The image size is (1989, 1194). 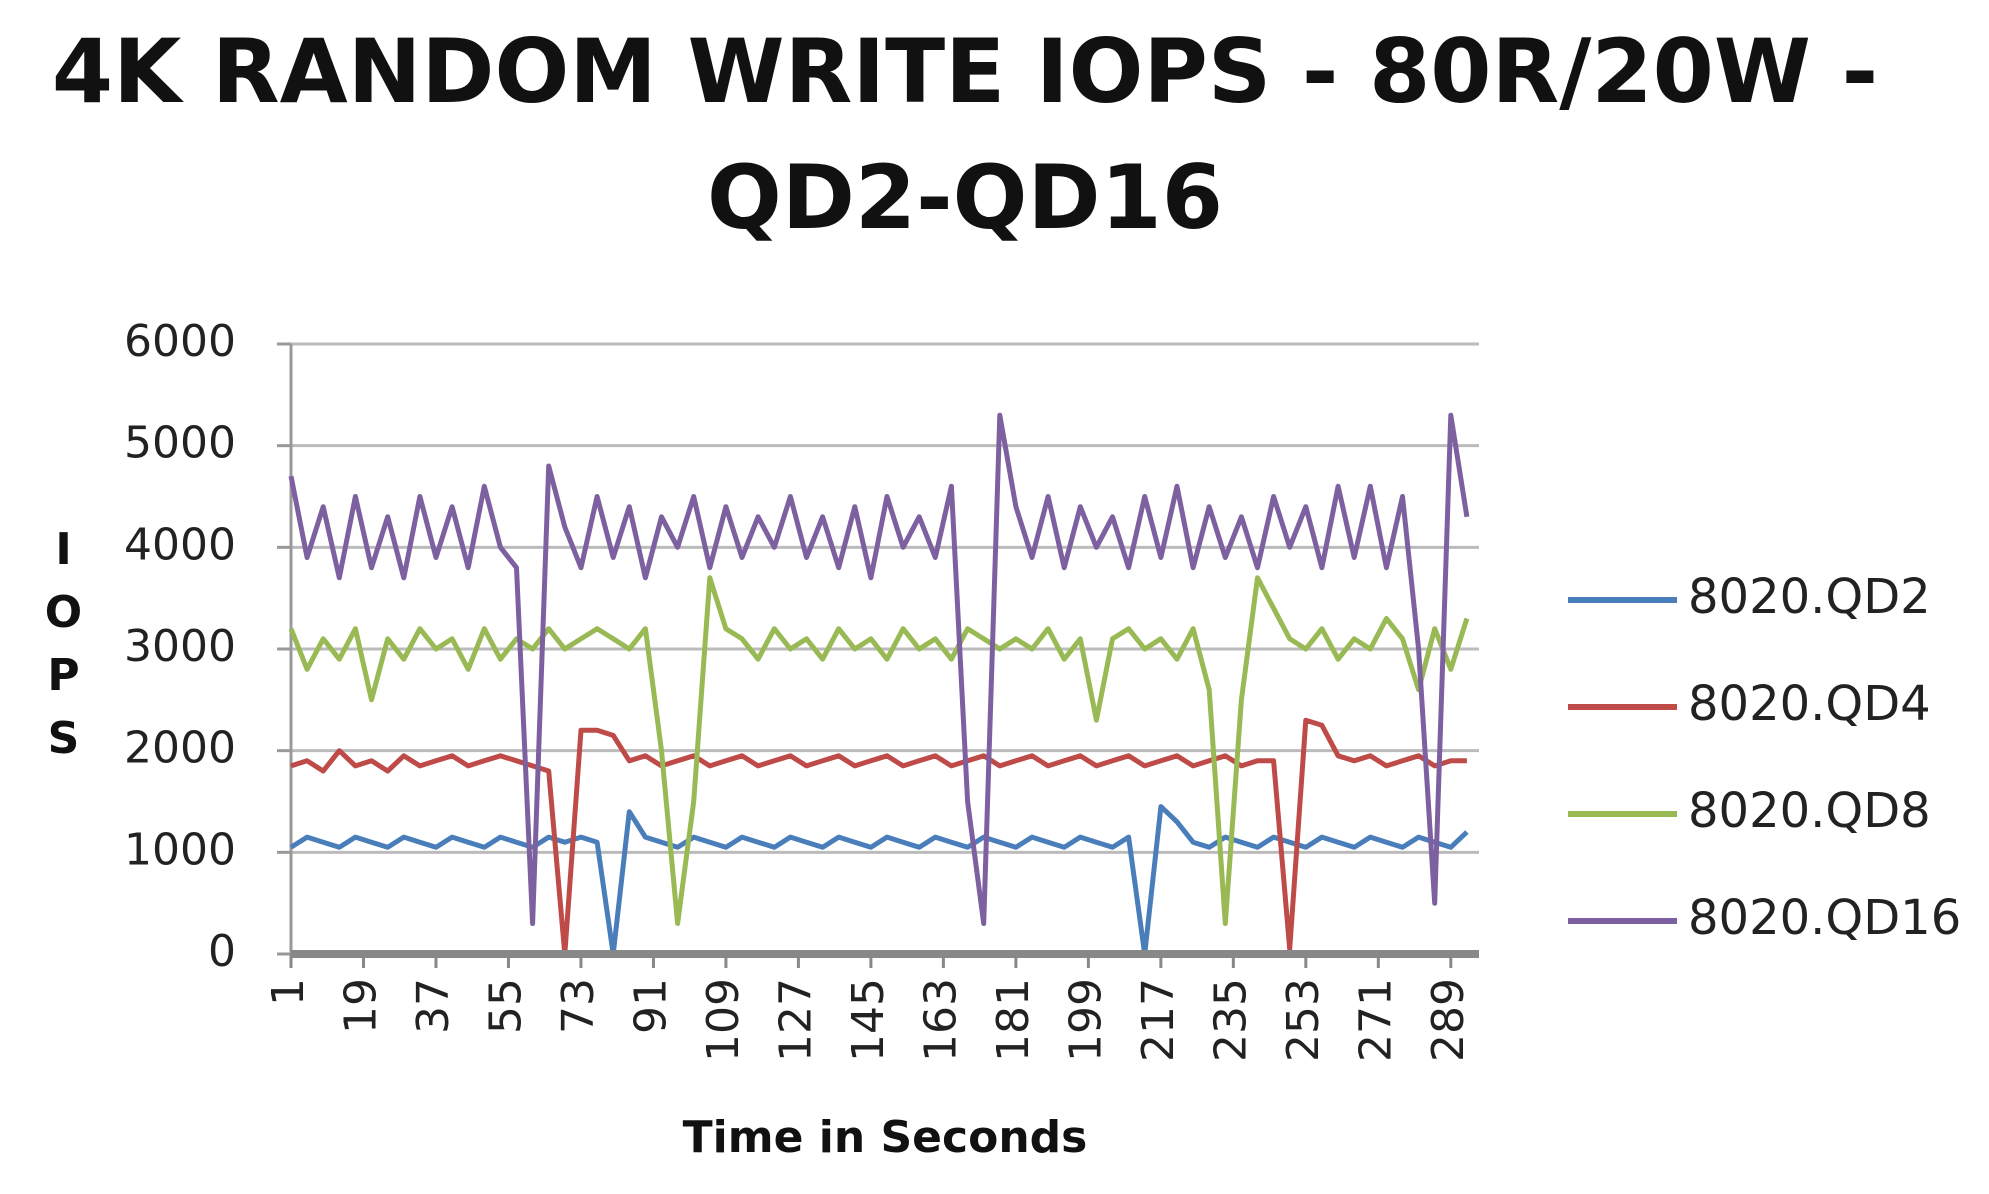 I want to click on x-tick-label: 217, so click(x=1158, y=1020).